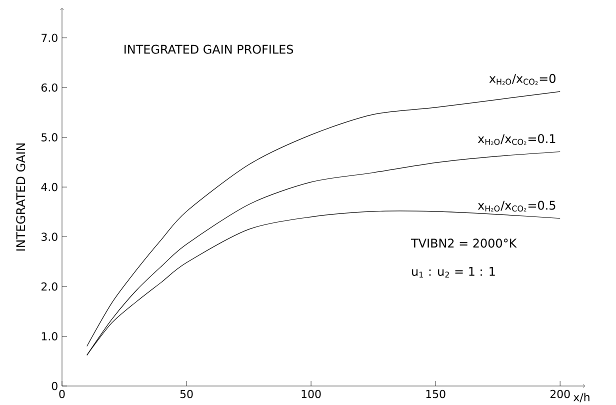 This screenshot has height=405, width=616. What do you see at coordinates (21, 197) in the screenshot?
I see `y-axis-title: INTEGRATED GAIN` at bounding box center [21, 197].